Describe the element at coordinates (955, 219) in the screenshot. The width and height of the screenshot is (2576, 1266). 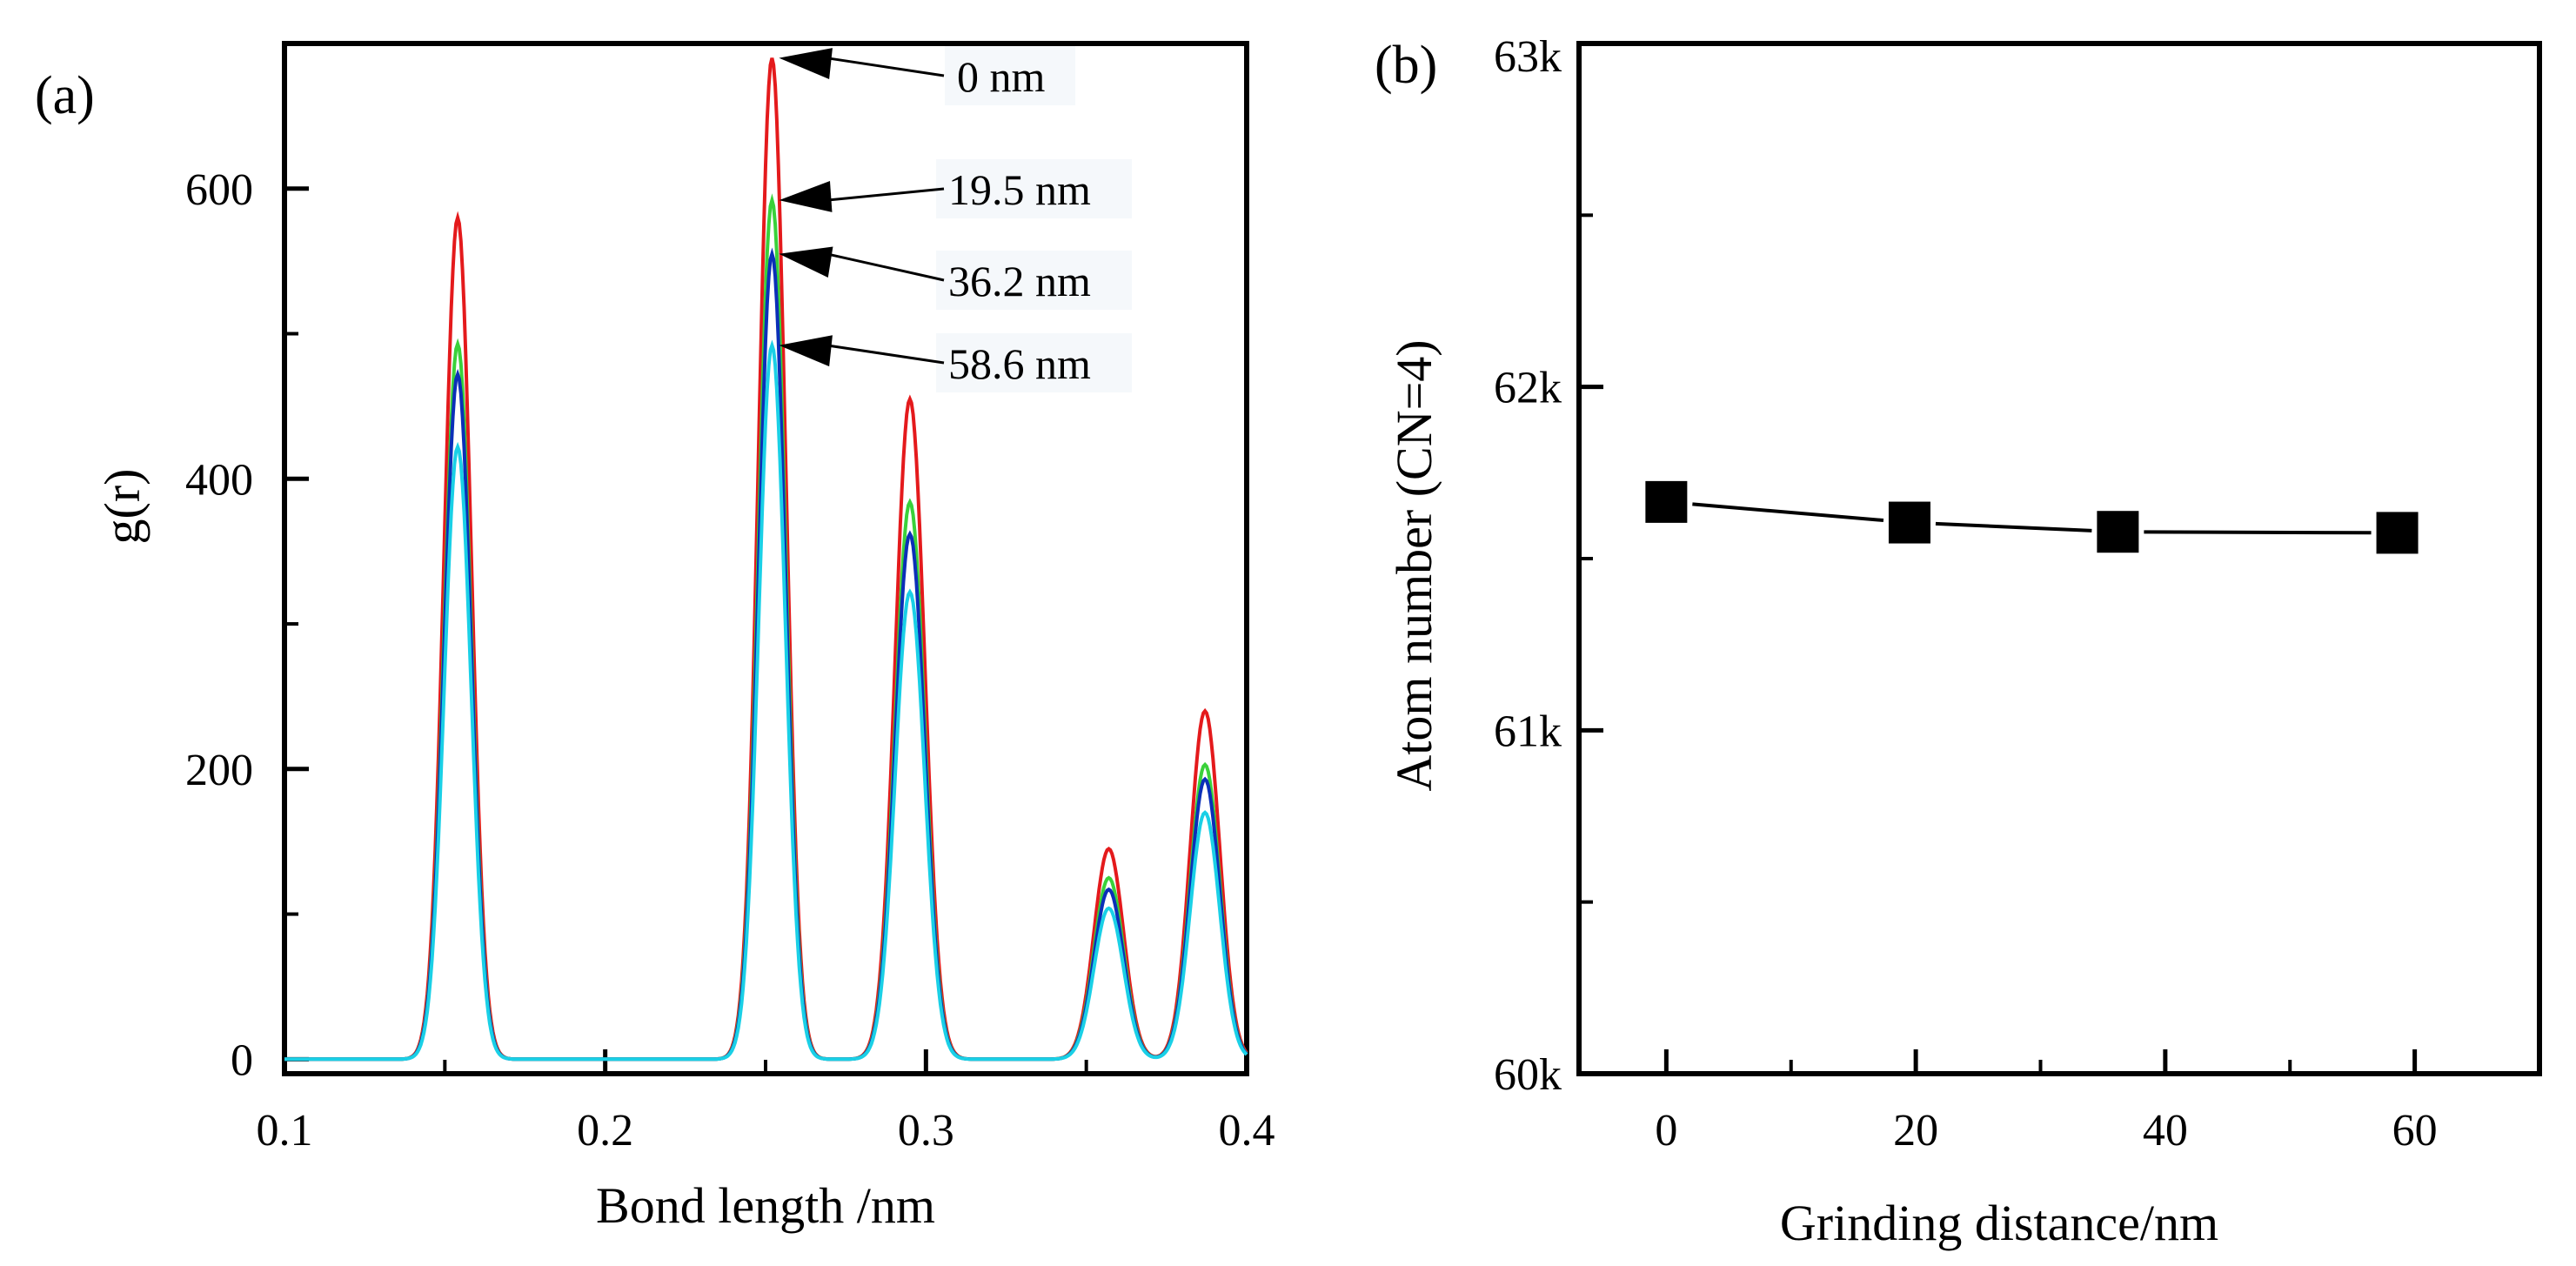
I see `panel-a-annotations: 0 nm 19.5 nm 36.2 nm 58.6 nm` at that location.